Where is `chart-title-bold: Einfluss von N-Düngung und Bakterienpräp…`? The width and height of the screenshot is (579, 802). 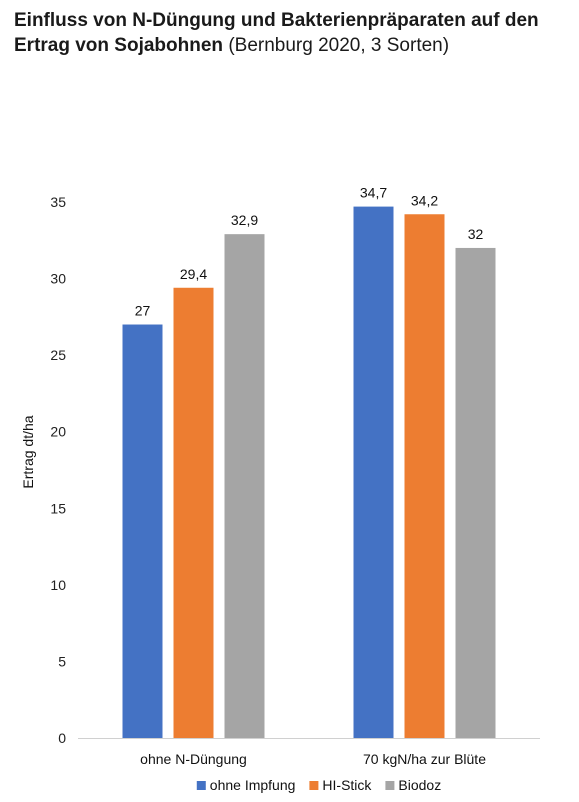
chart-title-bold: Einfluss von N-Düngung und Bakterienpräp… is located at coordinates (276, 33).